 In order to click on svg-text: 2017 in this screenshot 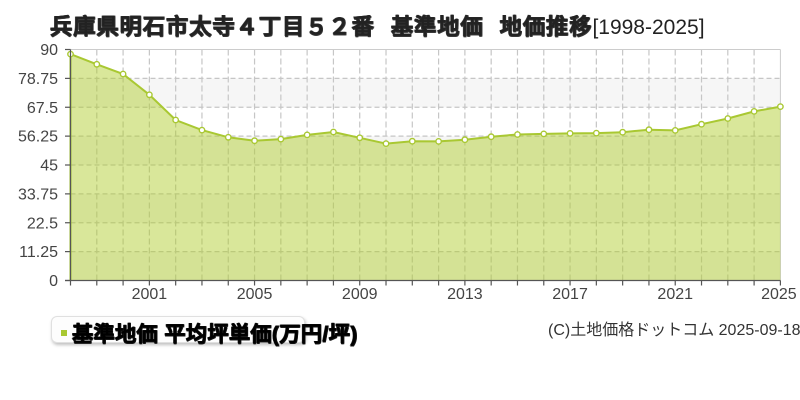, I will do `click(570, 294)`.